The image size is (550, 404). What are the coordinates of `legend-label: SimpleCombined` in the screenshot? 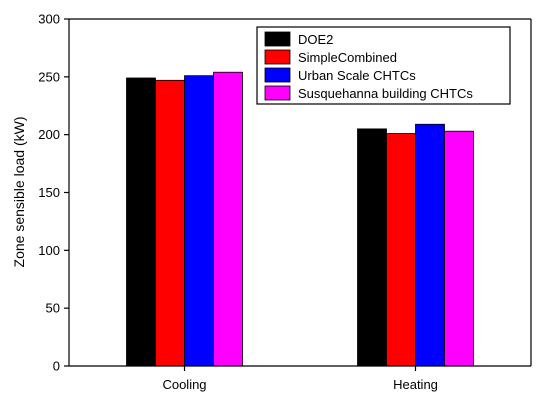 It's located at (347, 57).